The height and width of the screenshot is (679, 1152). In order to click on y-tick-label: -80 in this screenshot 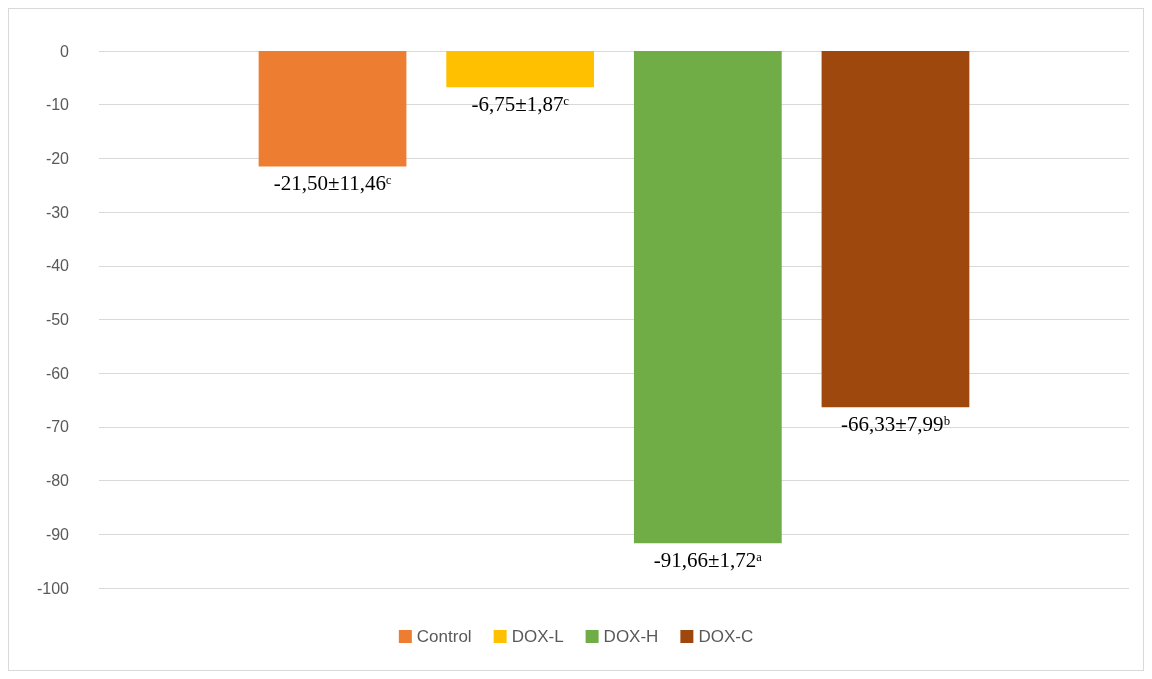, I will do `click(57, 481)`.